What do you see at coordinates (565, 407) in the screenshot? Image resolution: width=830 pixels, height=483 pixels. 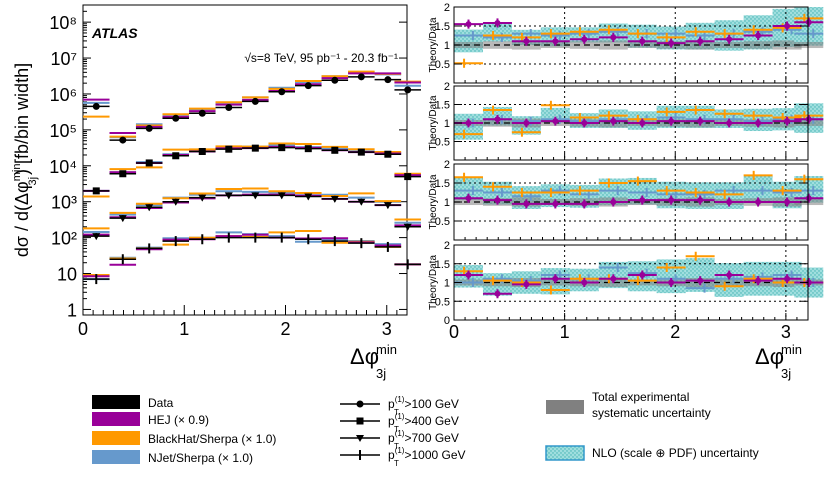 I see `legend-swatch-syst` at bounding box center [565, 407].